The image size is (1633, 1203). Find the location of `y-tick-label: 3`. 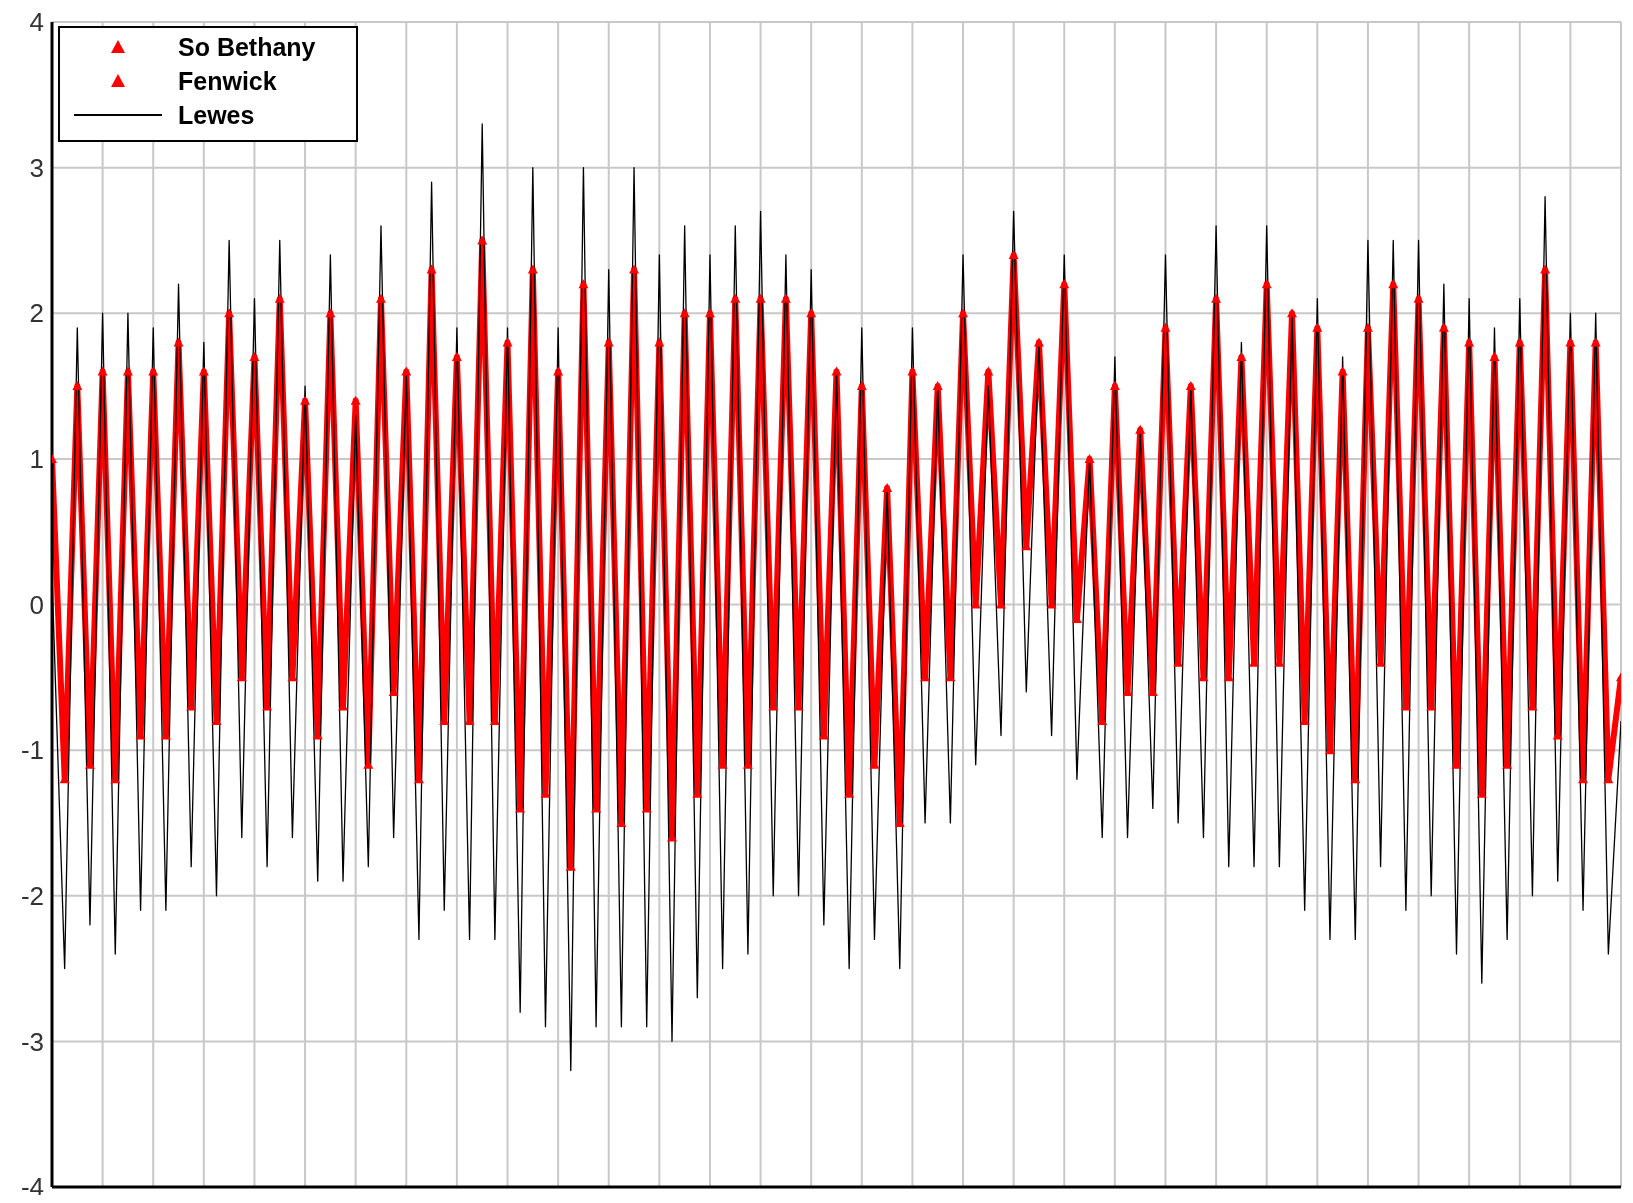

y-tick-label: 3 is located at coordinates (36, 167).